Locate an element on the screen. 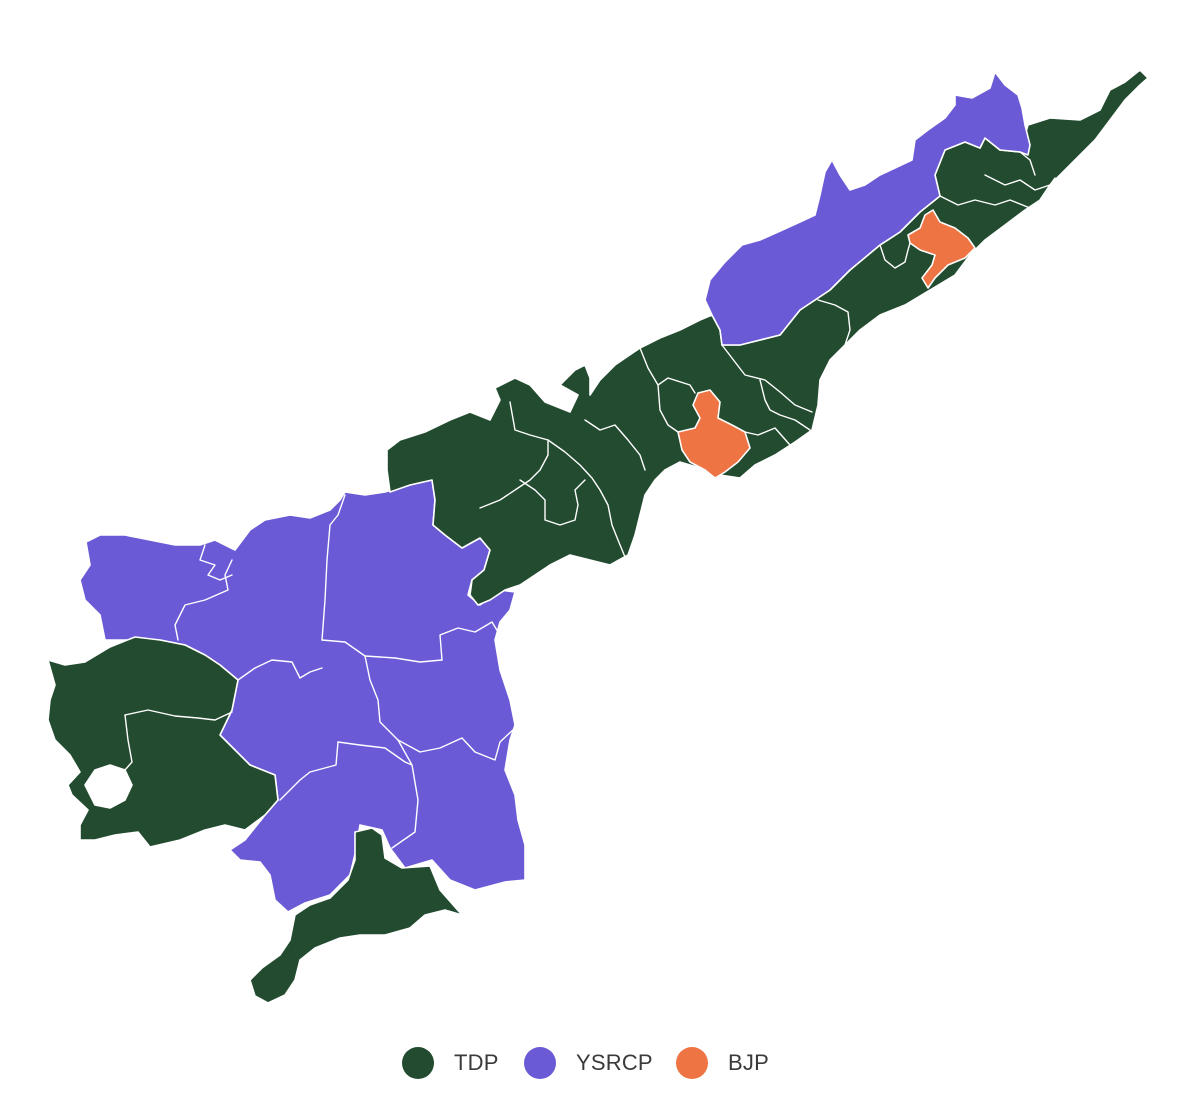 The height and width of the screenshot is (1116, 1202). legend-swatch-ysrcp is located at coordinates (540, 1063).